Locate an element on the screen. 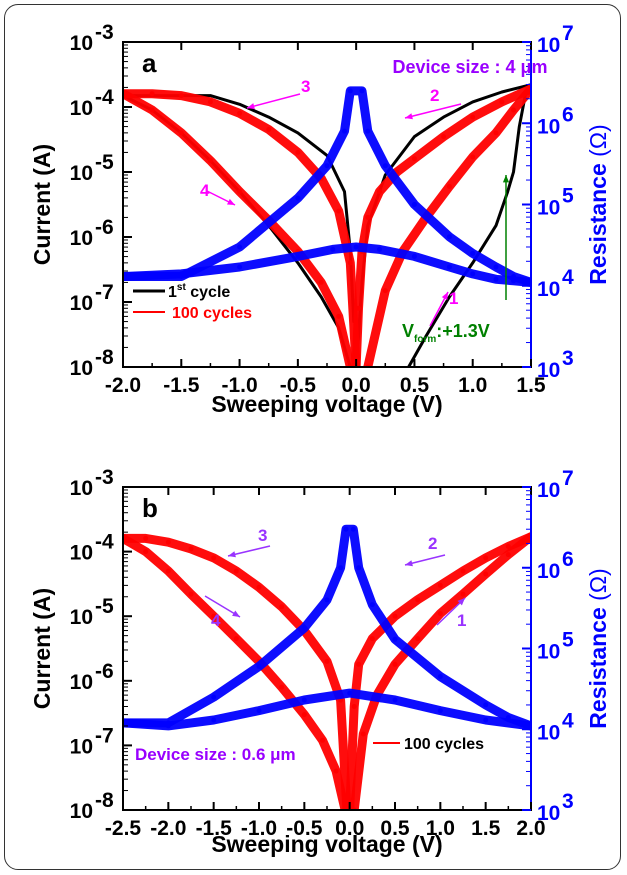  vform-sub: form is located at coordinates (425, 339).